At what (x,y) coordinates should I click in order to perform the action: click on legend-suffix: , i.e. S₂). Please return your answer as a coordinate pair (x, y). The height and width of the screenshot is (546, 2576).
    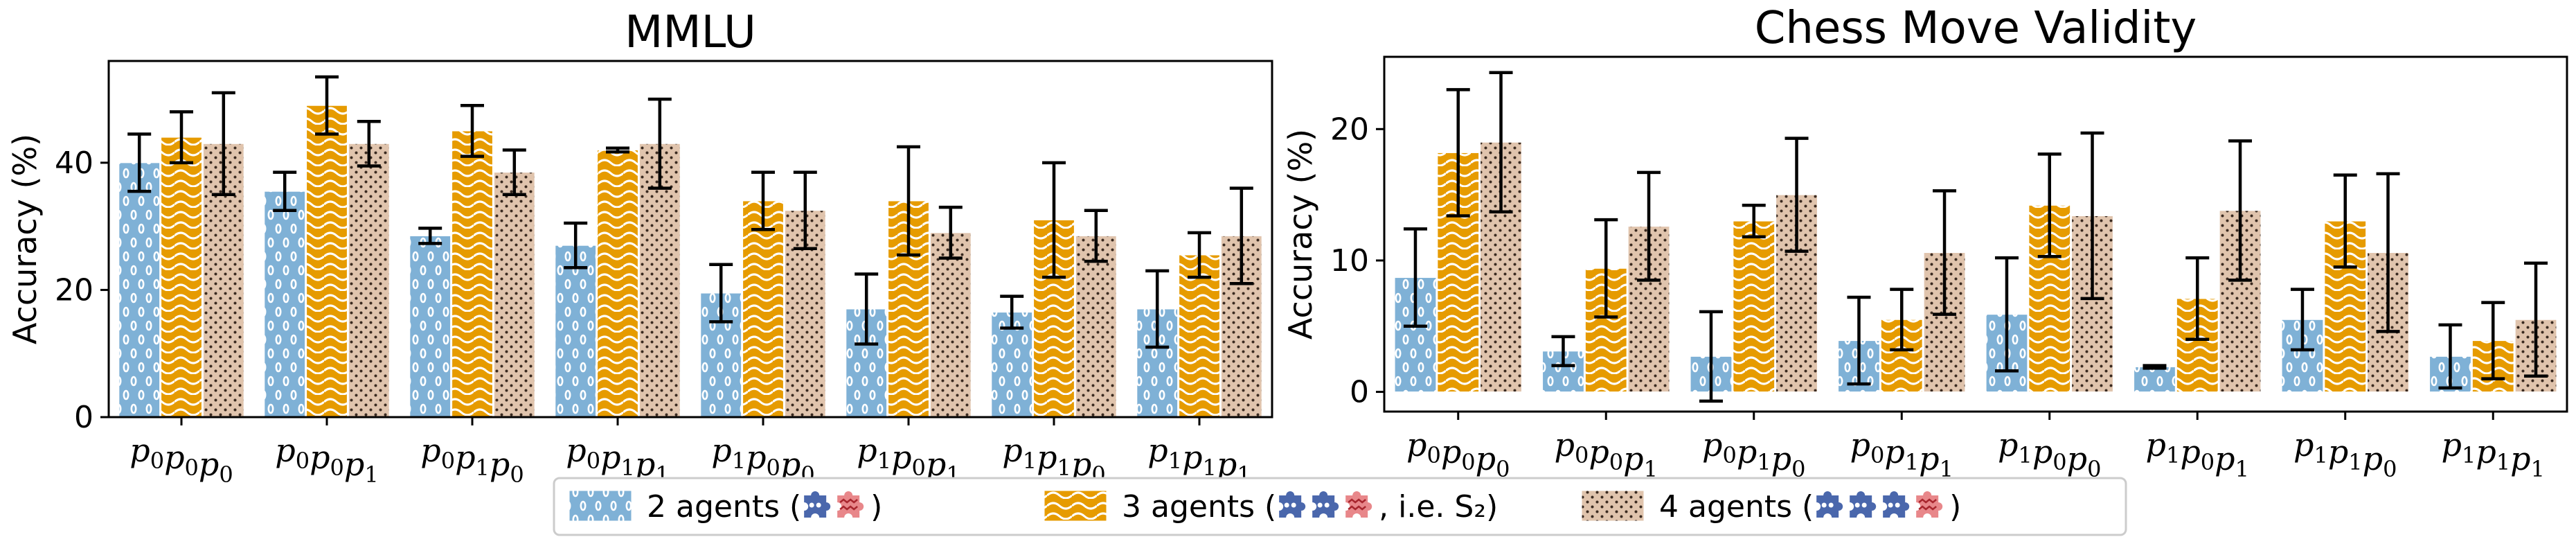
    Looking at the image, I should click on (1438, 507).